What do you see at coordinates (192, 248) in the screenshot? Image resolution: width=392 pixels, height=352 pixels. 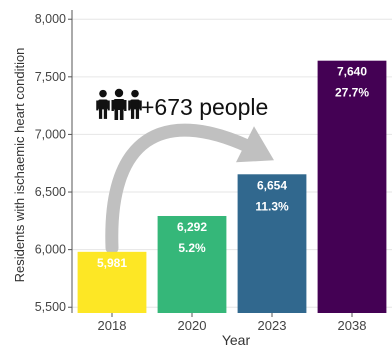 I see `percent-label: 5.2%` at bounding box center [192, 248].